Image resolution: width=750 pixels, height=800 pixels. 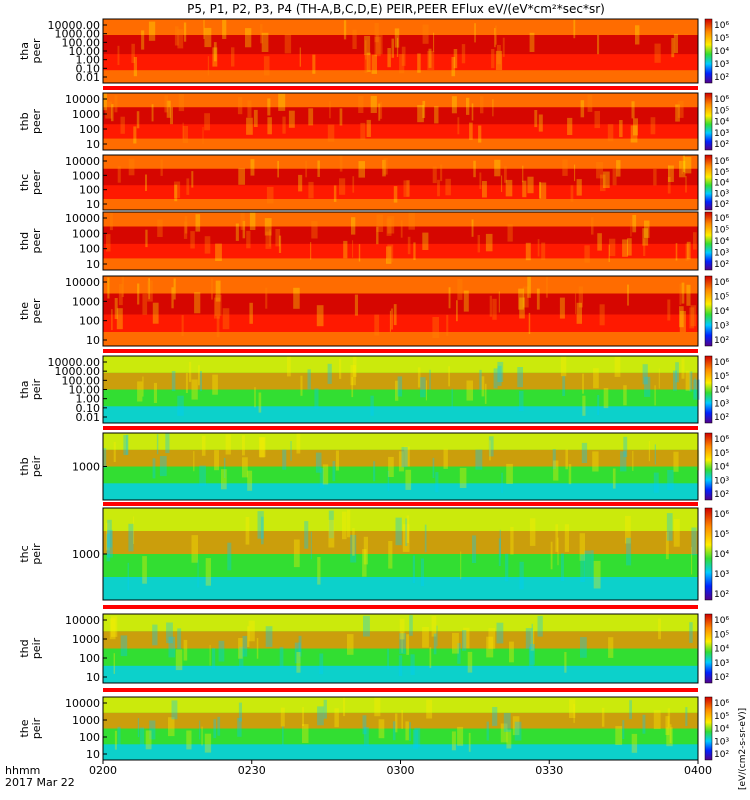 I want to click on colorbar-tick-label: 10², so click(x=721, y=495).